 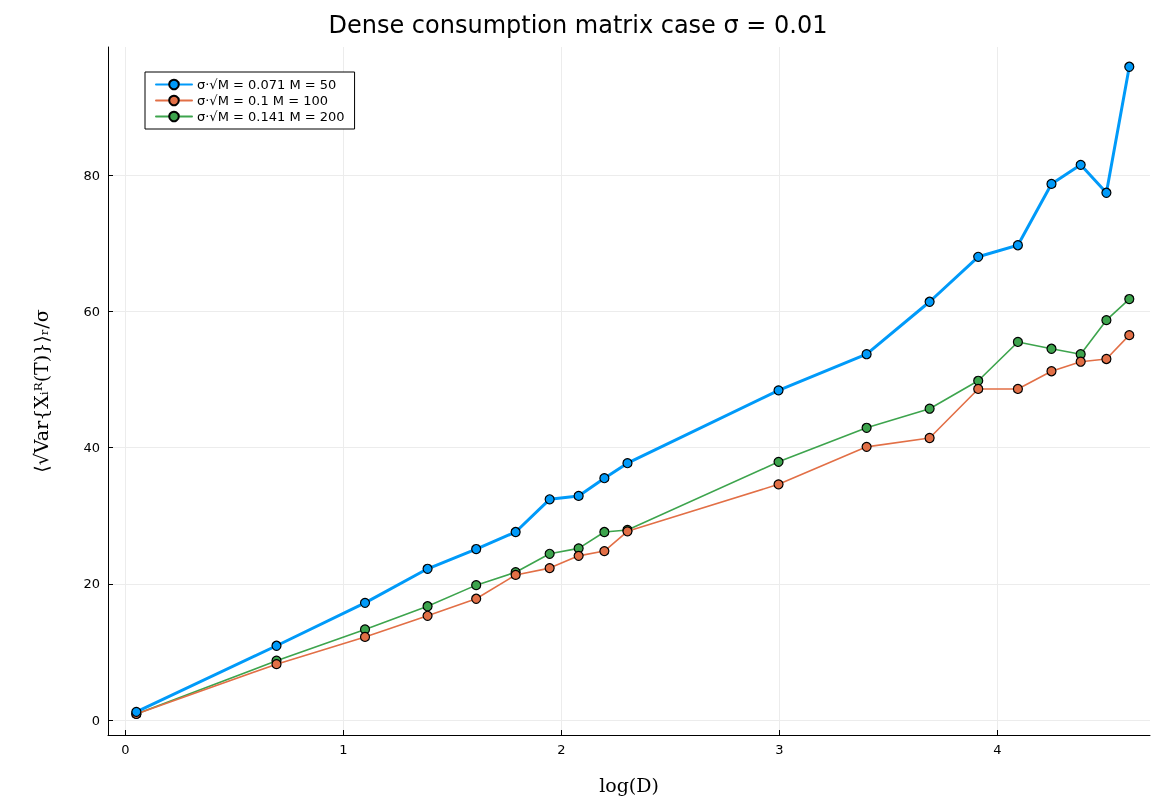 What do you see at coordinates (40, 391) in the screenshot?
I see `y-axis-title: ⟨√Var{Xᵢᴿ(T)}⟩ᵣ/σ` at bounding box center [40, 391].